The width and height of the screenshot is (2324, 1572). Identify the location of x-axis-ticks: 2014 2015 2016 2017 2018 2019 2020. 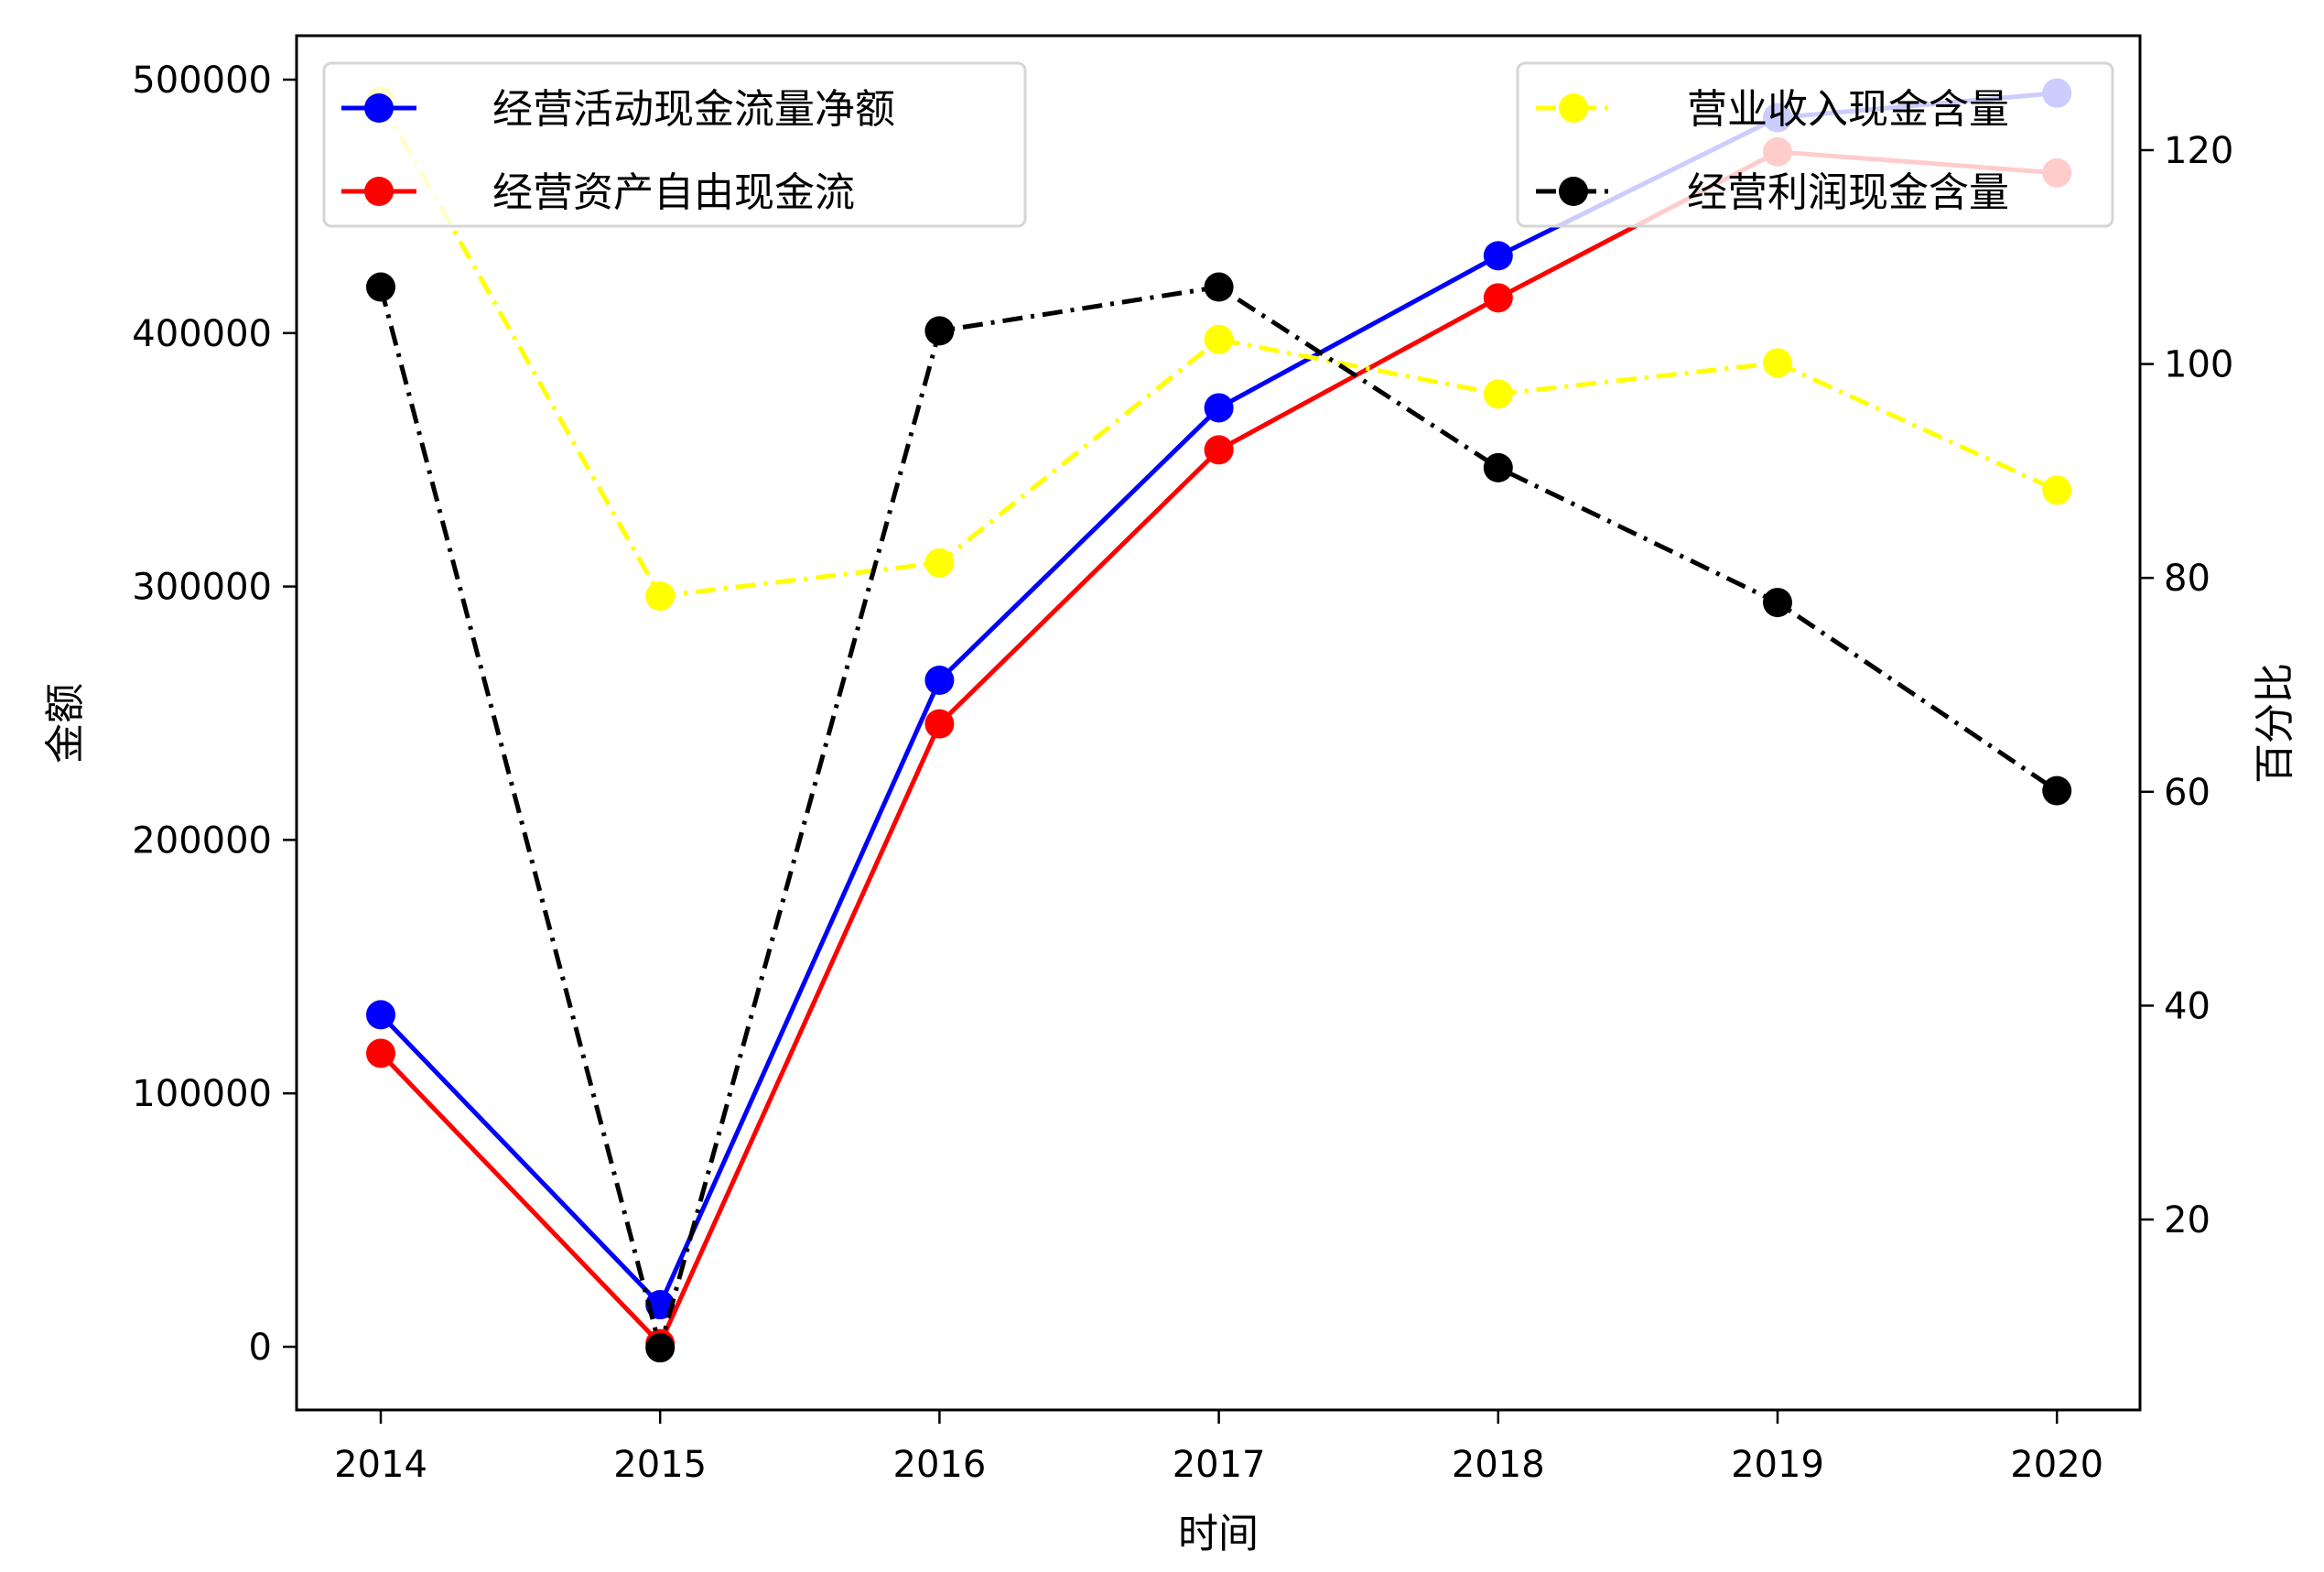
(1218, 1448).